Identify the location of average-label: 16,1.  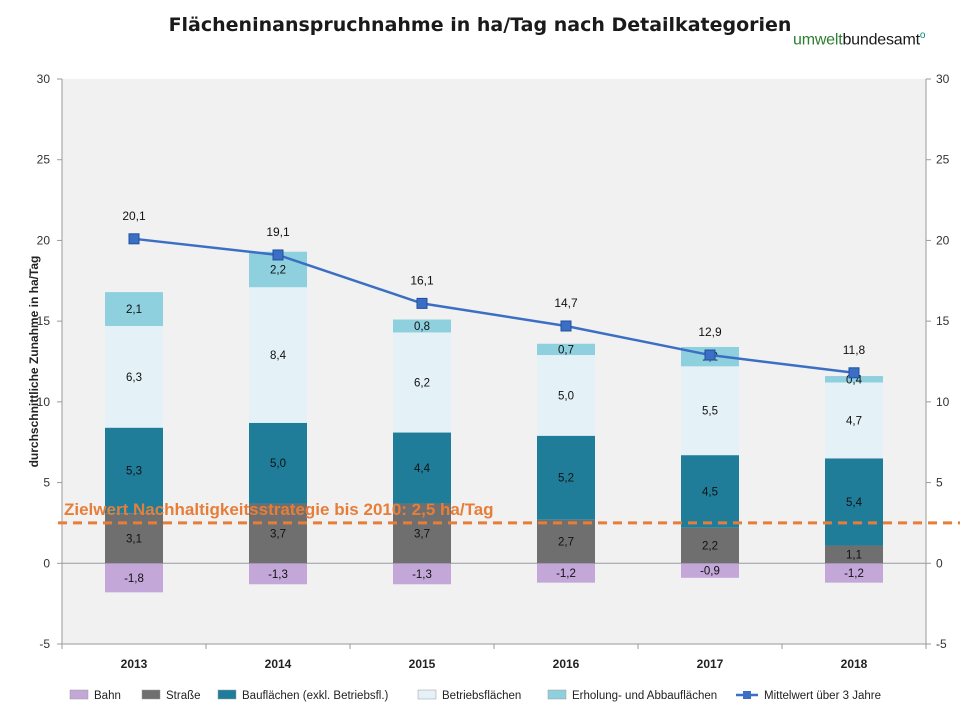
(422, 280).